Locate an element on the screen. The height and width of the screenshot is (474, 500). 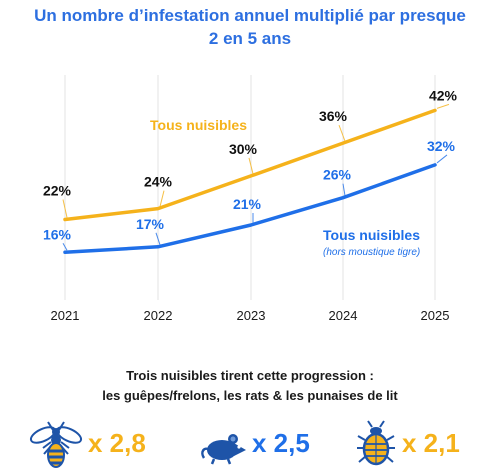
data-label-0-3: 36% is located at coordinates (333, 116).